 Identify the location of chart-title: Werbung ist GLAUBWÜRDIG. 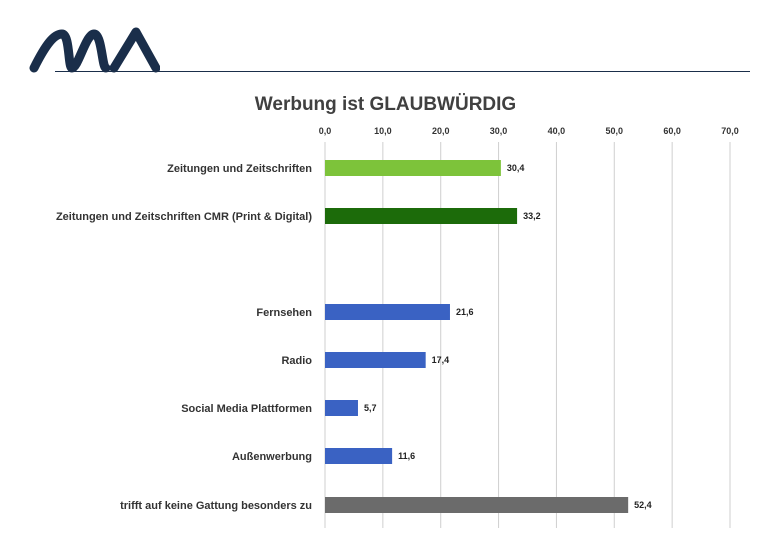
(385, 104).